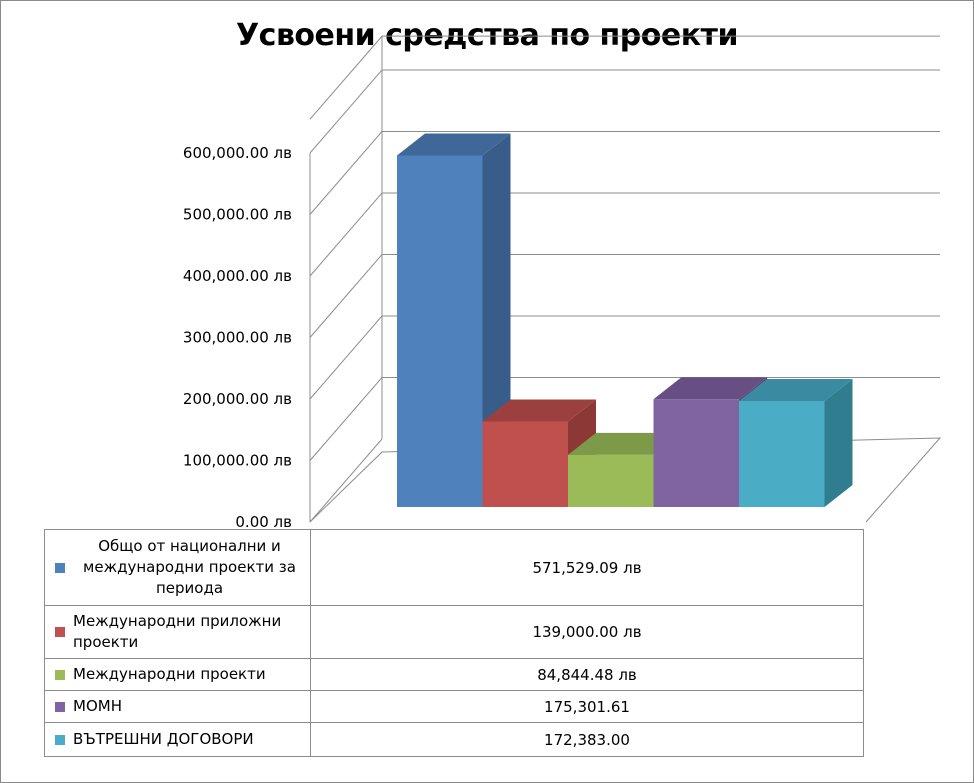  I want to click on y-tick-label: 200,000.00 лв, so click(237, 399).